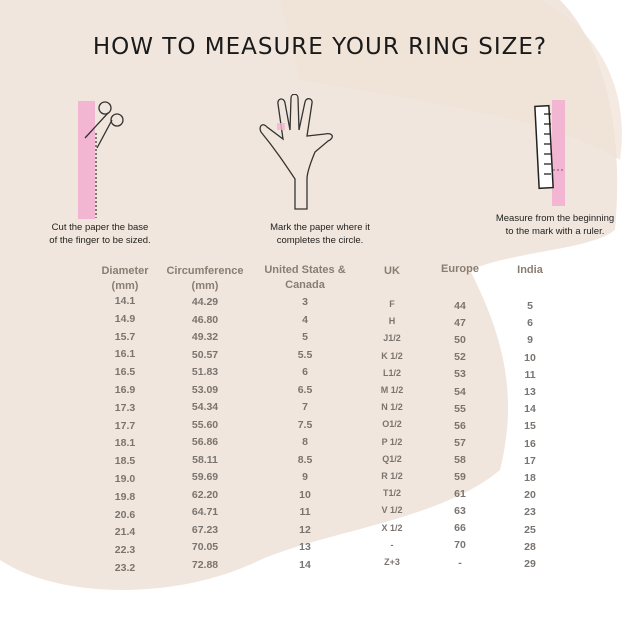 Image resolution: width=640 pixels, height=640 pixels. Describe the element at coordinates (205, 442) in the screenshot. I see `table-cell: 56.86` at that location.